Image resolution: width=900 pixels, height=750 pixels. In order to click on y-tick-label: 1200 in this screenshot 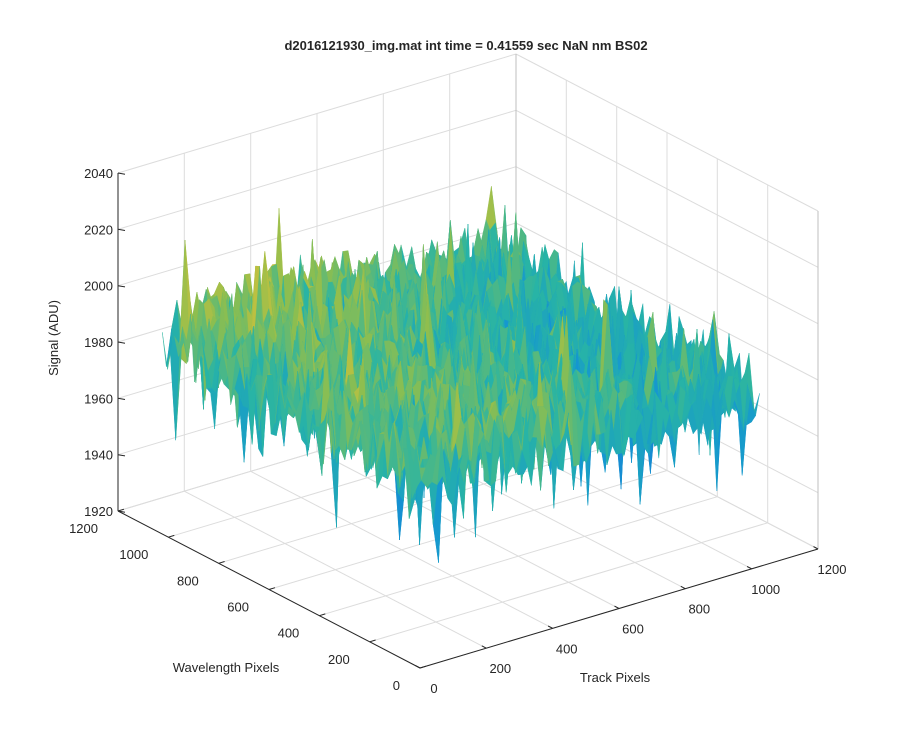, I will do `click(83, 528)`.